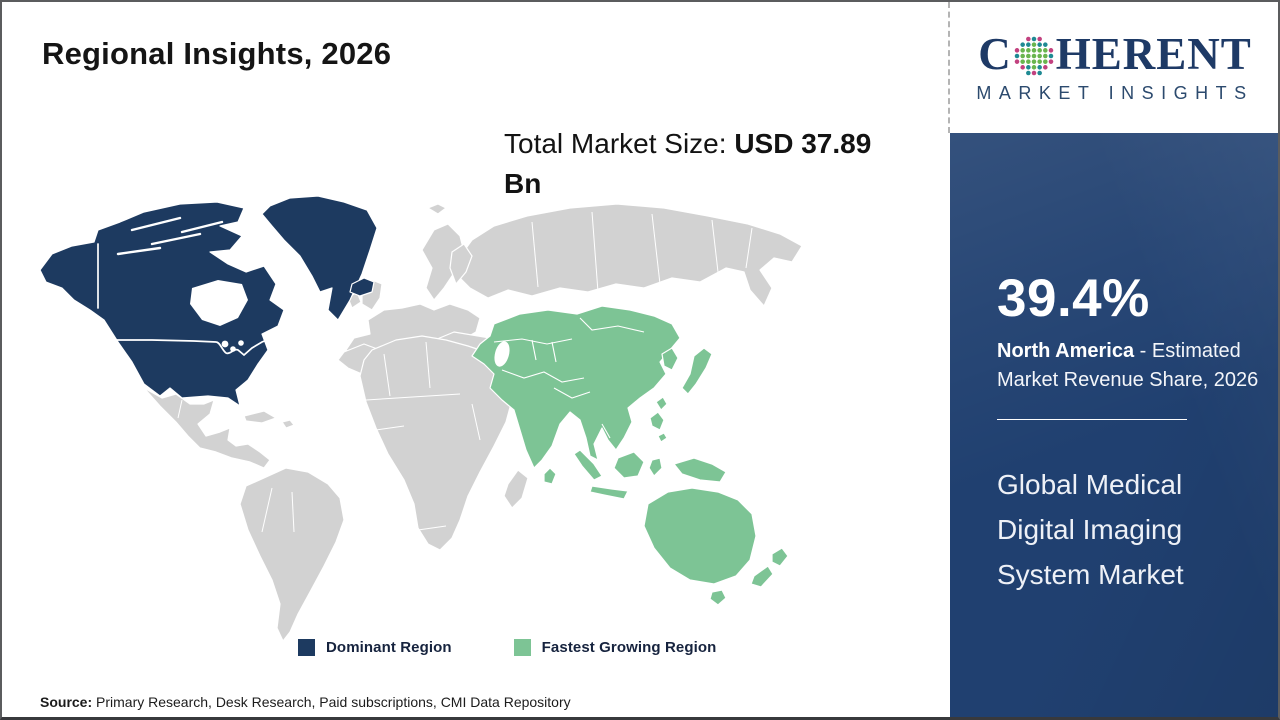 The height and width of the screenshot is (720, 1280). What do you see at coordinates (569, 378) in the screenshot?
I see `country-borders-green` at bounding box center [569, 378].